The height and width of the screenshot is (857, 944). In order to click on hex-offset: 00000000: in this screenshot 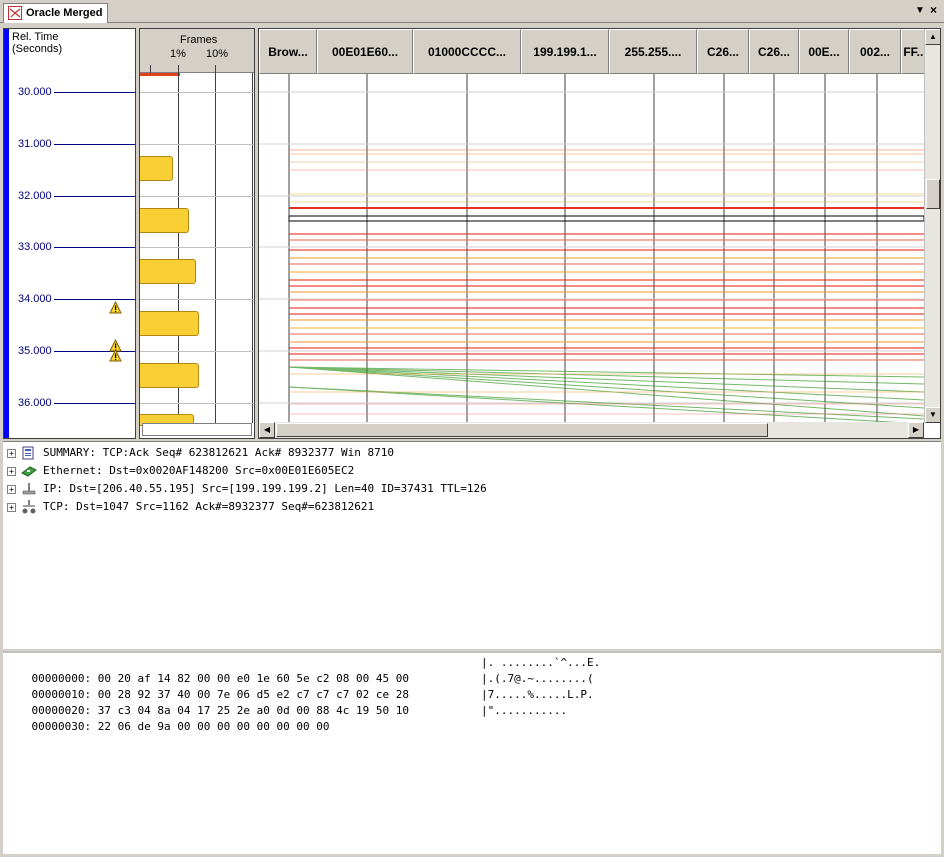, I will do `click(61, 678)`.